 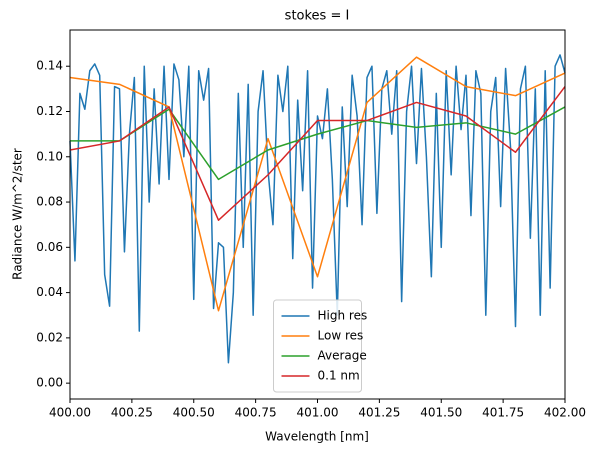 What do you see at coordinates (503, 413) in the screenshot?
I see `x-tick-label: 401.75` at bounding box center [503, 413].